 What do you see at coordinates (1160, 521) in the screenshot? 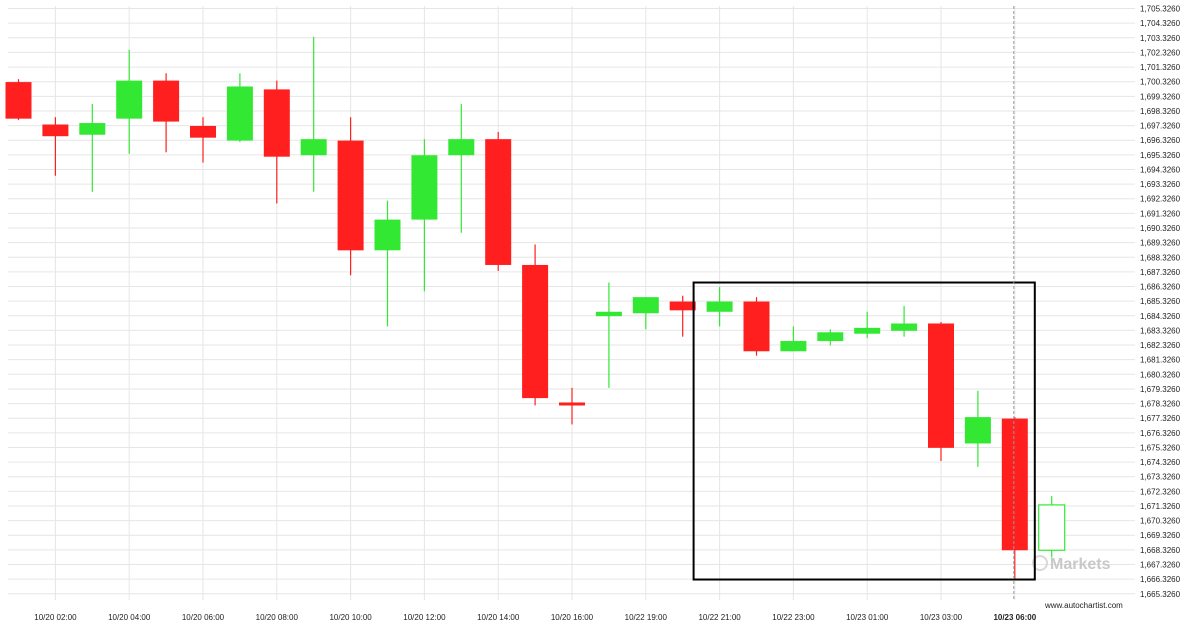
I see `y-tick-label: 1,670.3260` at bounding box center [1160, 521].